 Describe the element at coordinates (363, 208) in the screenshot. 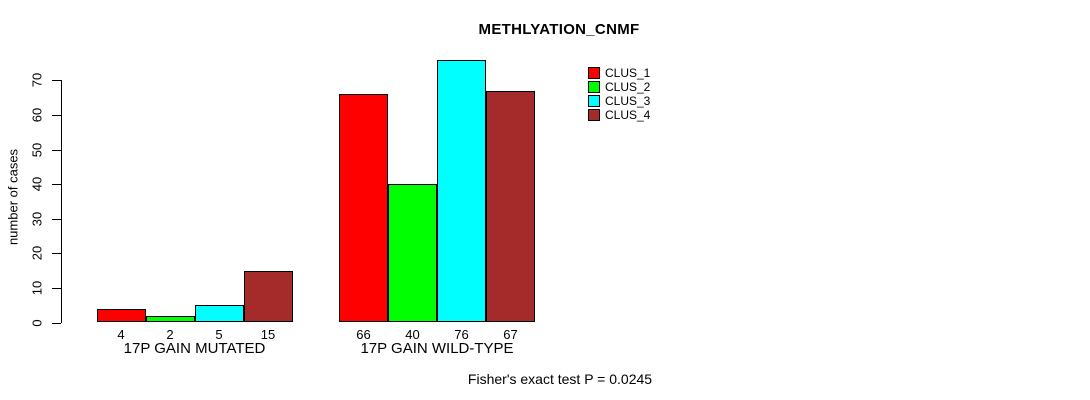

I see `bar-clus_1-group2` at that location.